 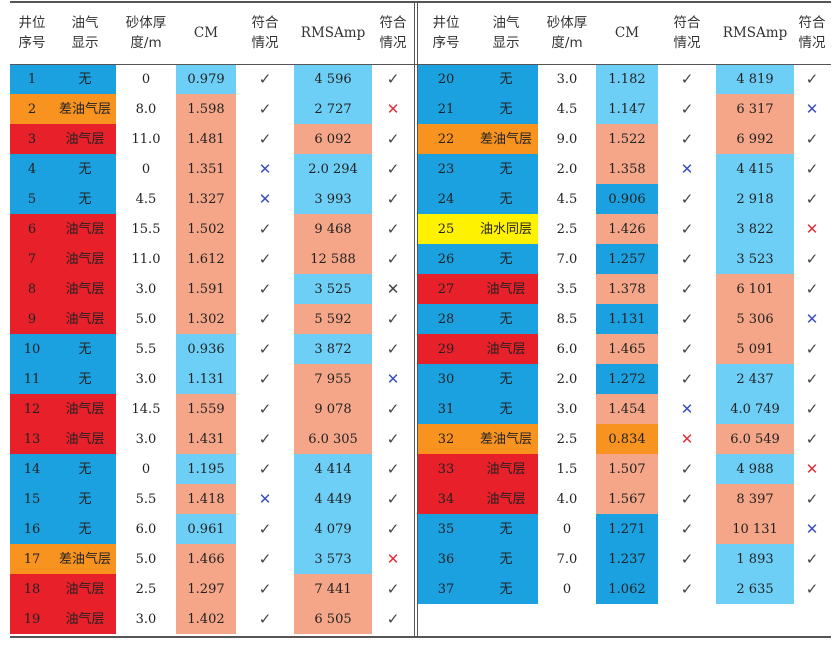 What do you see at coordinates (333, 289) in the screenshot?
I see `rmsamp-cell: 3 525` at bounding box center [333, 289].